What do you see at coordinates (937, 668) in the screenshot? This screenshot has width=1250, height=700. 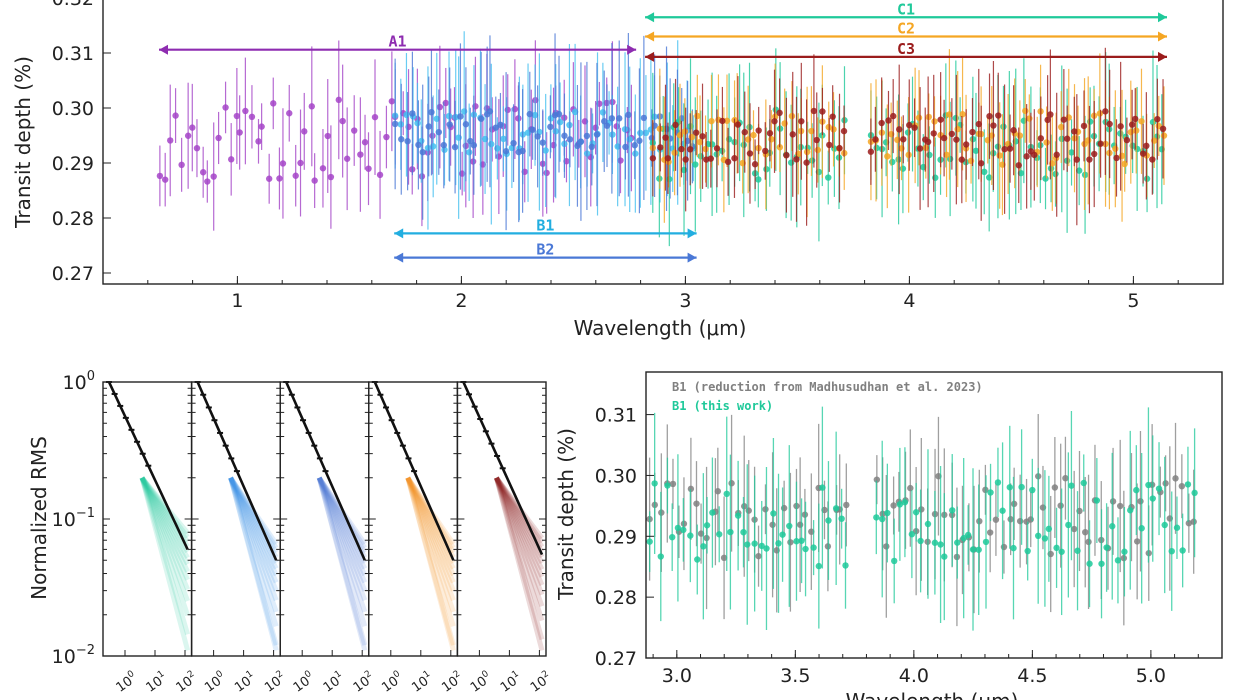 I see `b1-x-ticks: 3.0 3.5 4.0 4.5 5.0` at bounding box center [937, 668].